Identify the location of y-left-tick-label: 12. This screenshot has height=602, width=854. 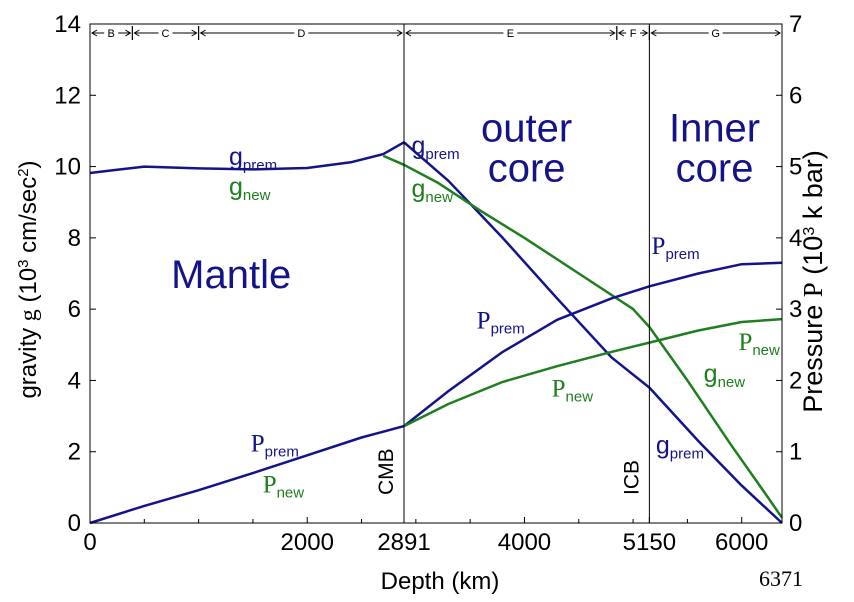
(67, 95).